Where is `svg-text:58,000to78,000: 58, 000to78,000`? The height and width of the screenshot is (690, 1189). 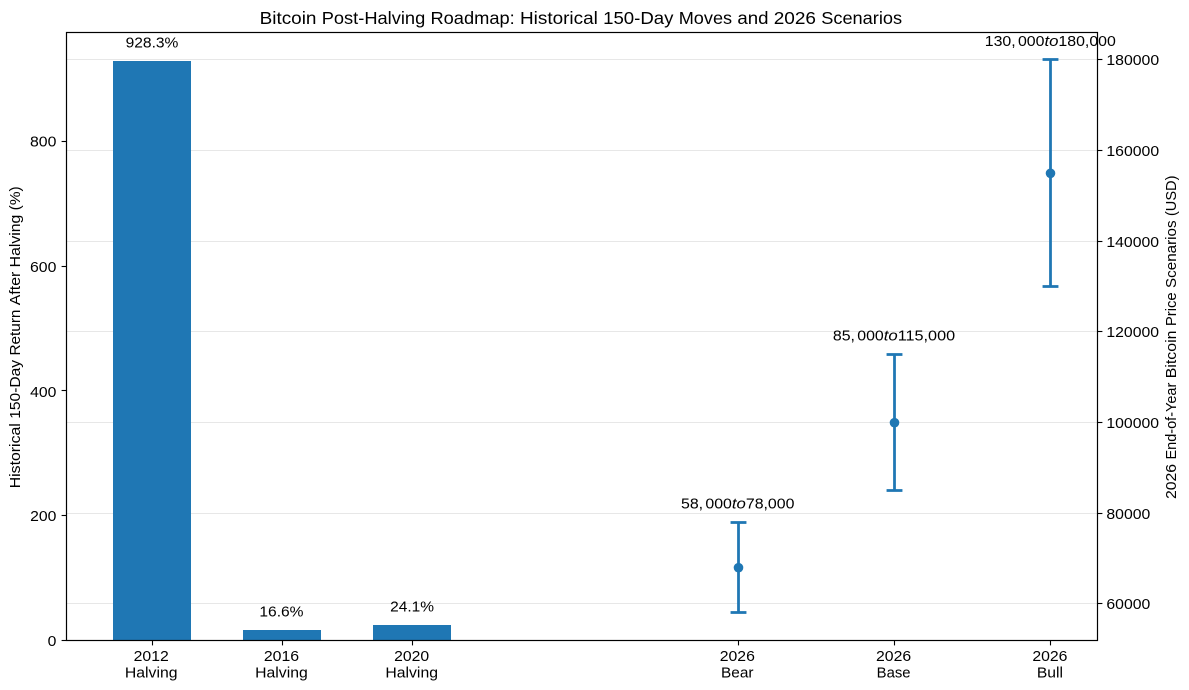 svg-text:58,000to78,000: 58, 000to78,000 is located at coordinates (737, 504).